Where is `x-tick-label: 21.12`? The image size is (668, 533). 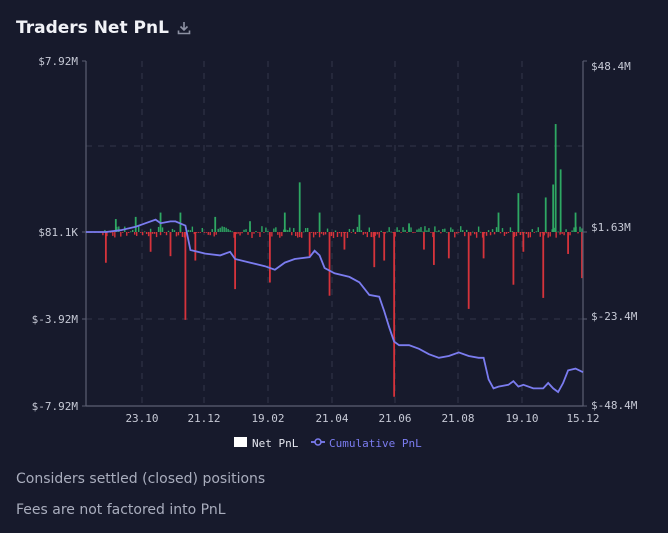
x-tick-label: 21.12 is located at coordinates (203, 418).